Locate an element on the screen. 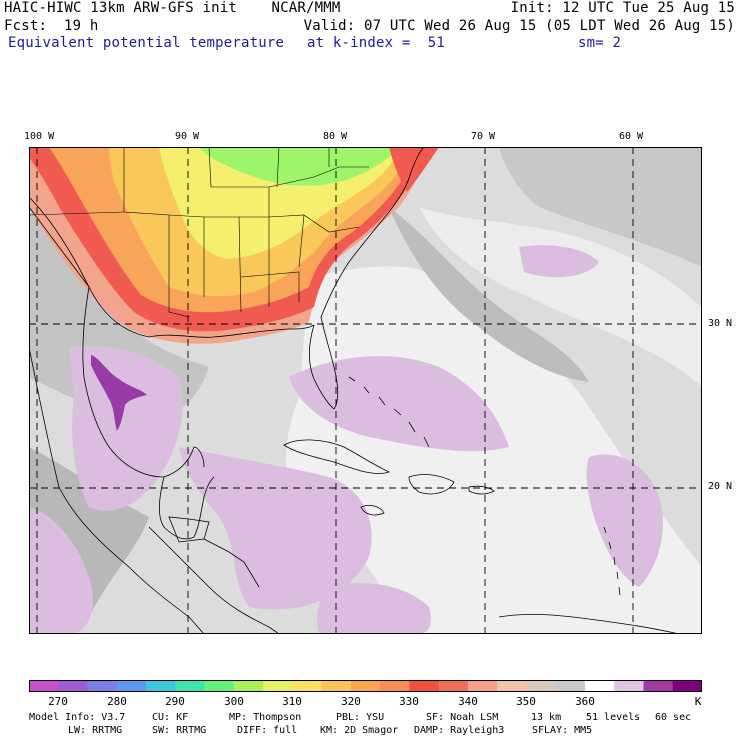 Image resolution: width=740 pixels, height=740 pixels. level-info: at k-index = 51 is located at coordinates (376, 43).